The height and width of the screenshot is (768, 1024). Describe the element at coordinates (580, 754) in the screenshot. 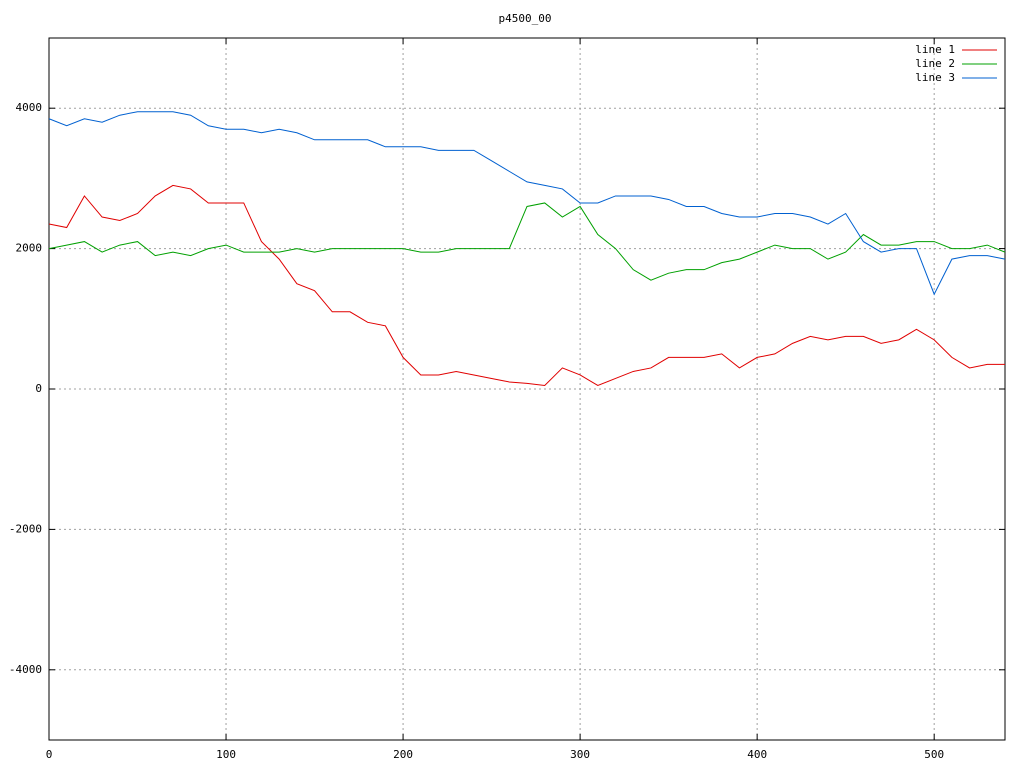

I see `x-tick-label: 300` at that location.